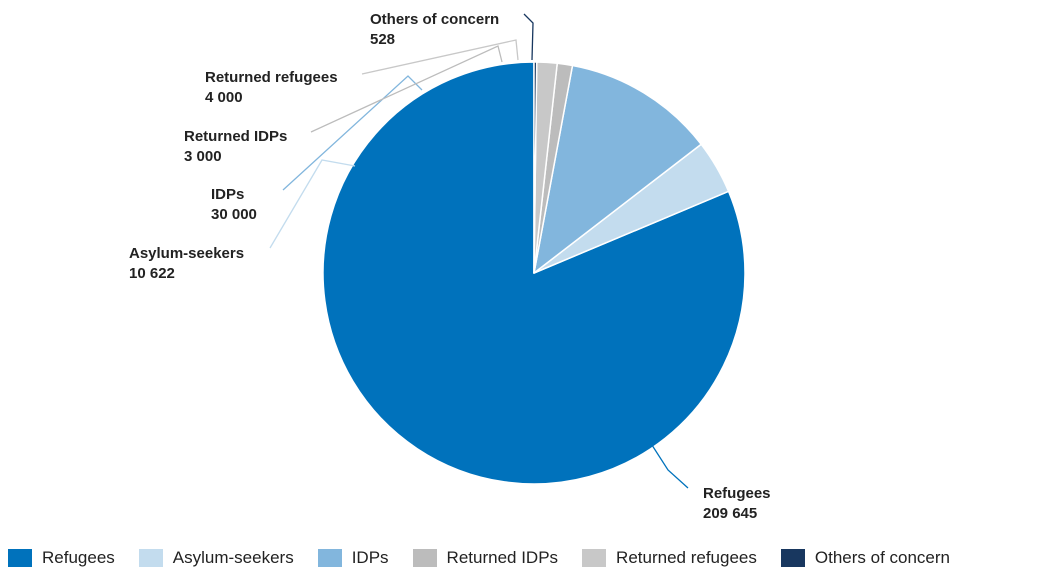 The image size is (1062, 571). What do you see at coordinates (233, 557) in the screenshot?
I see `legend-label: Asylum-seekers` at bounding box center [233, 557].